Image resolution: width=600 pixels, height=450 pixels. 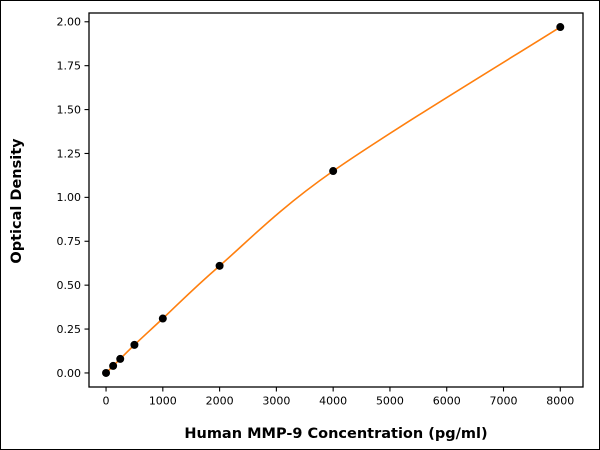 I want to click on x-tick-label: 7000, so click(x=504, y=401).